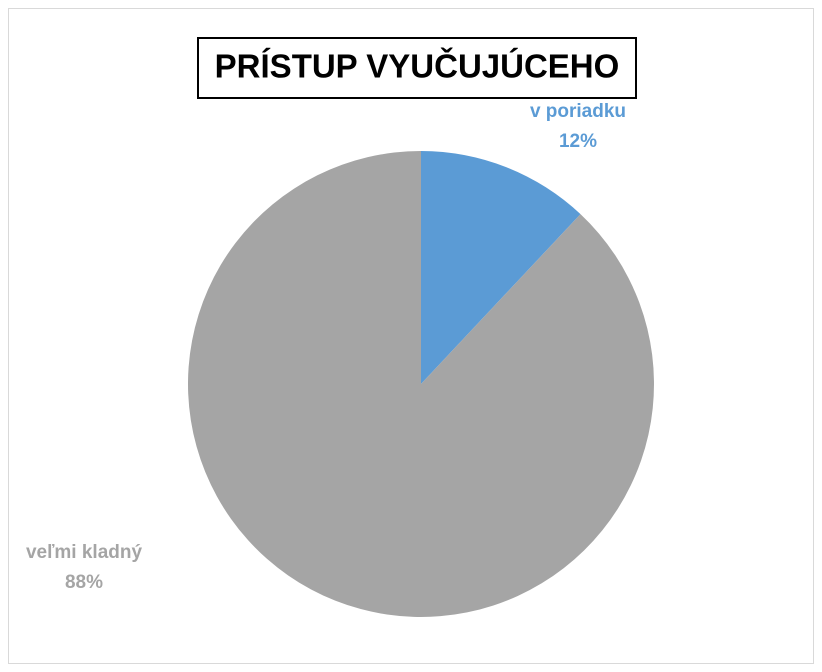 The image size is (822, 672). Describe the element at coordinates (84, 552) in the screenshot. I see `slice-label: veľmi kladný` at that location.